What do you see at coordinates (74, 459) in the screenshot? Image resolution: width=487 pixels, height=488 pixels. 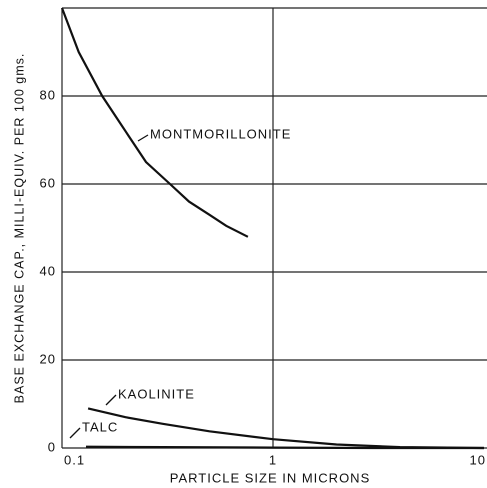 I see `x-tick-label: 0.1` at bounding box center [74, 459].